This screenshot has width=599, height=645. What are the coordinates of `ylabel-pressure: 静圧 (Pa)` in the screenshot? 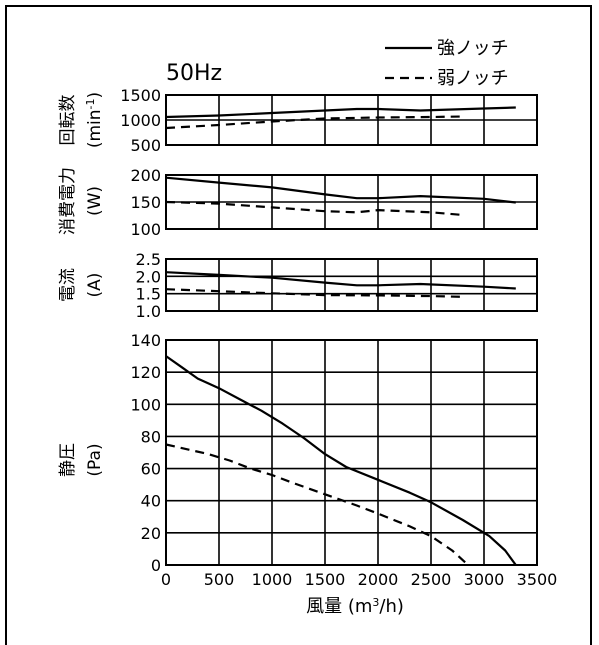 It's located at (81, 460).